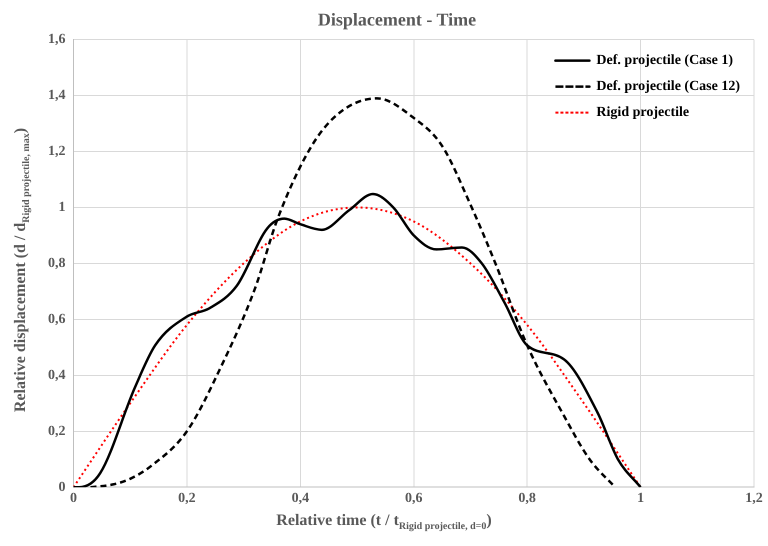 The image size is (768, 546). What do you see at coordinates (57, 375) in the screenshot?
I see `y-tick-label: 0,4` at bounding box center [57, 375].